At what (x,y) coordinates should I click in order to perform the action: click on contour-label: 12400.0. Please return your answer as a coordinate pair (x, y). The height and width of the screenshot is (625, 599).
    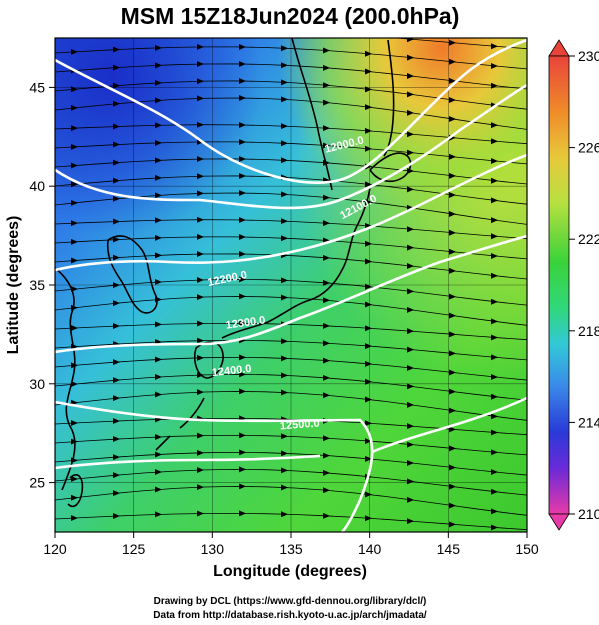
    Looking at the image, I should click on (231, 371).